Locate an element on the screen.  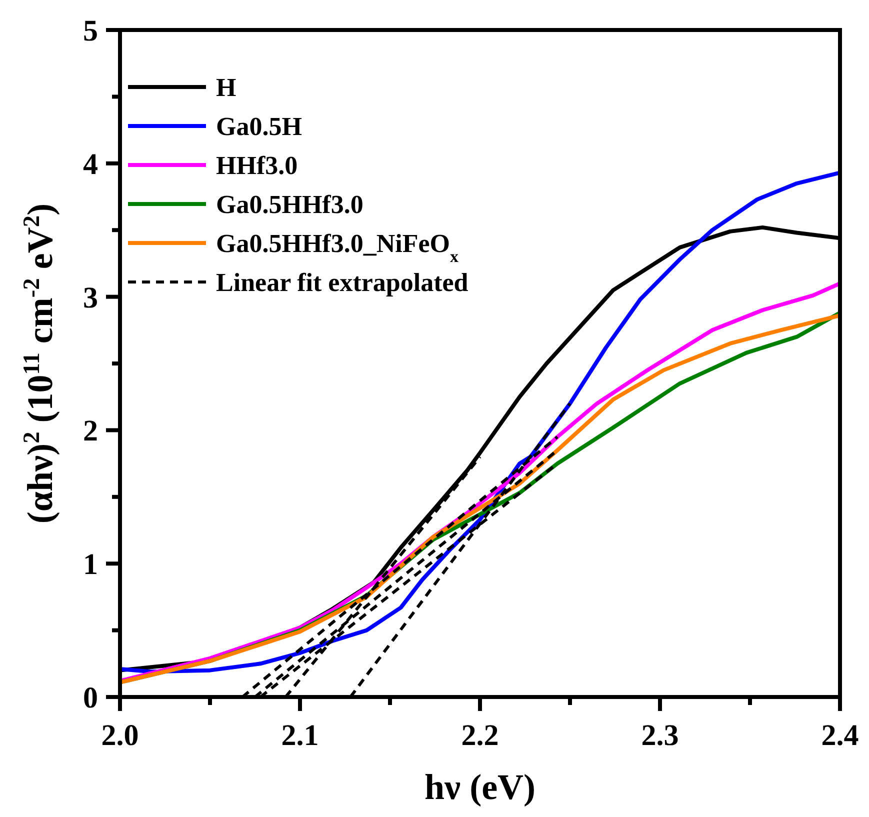
y-tick-label: 0 is located at coordinates (90, 698).